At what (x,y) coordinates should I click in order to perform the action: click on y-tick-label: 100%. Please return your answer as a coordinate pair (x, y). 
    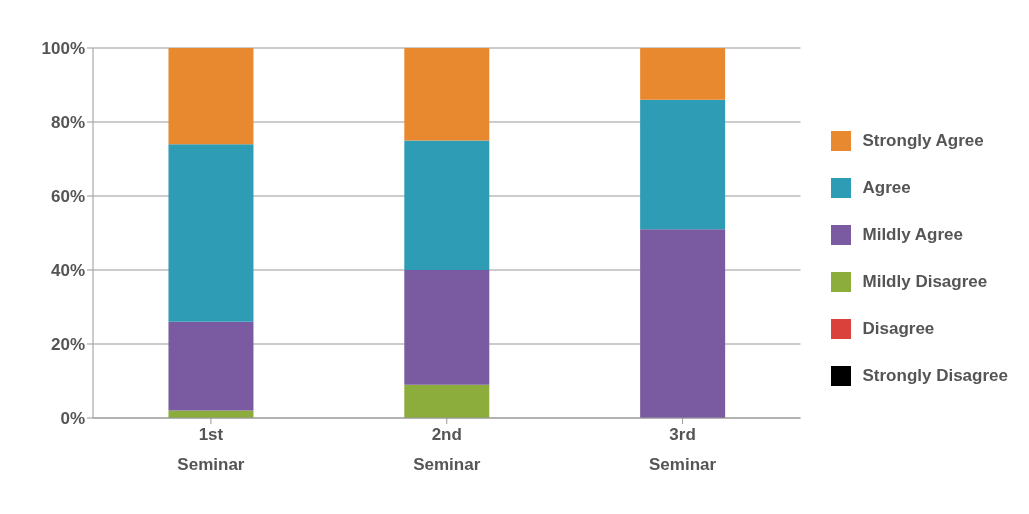
    Looking at the image, I should click on (63, 49).